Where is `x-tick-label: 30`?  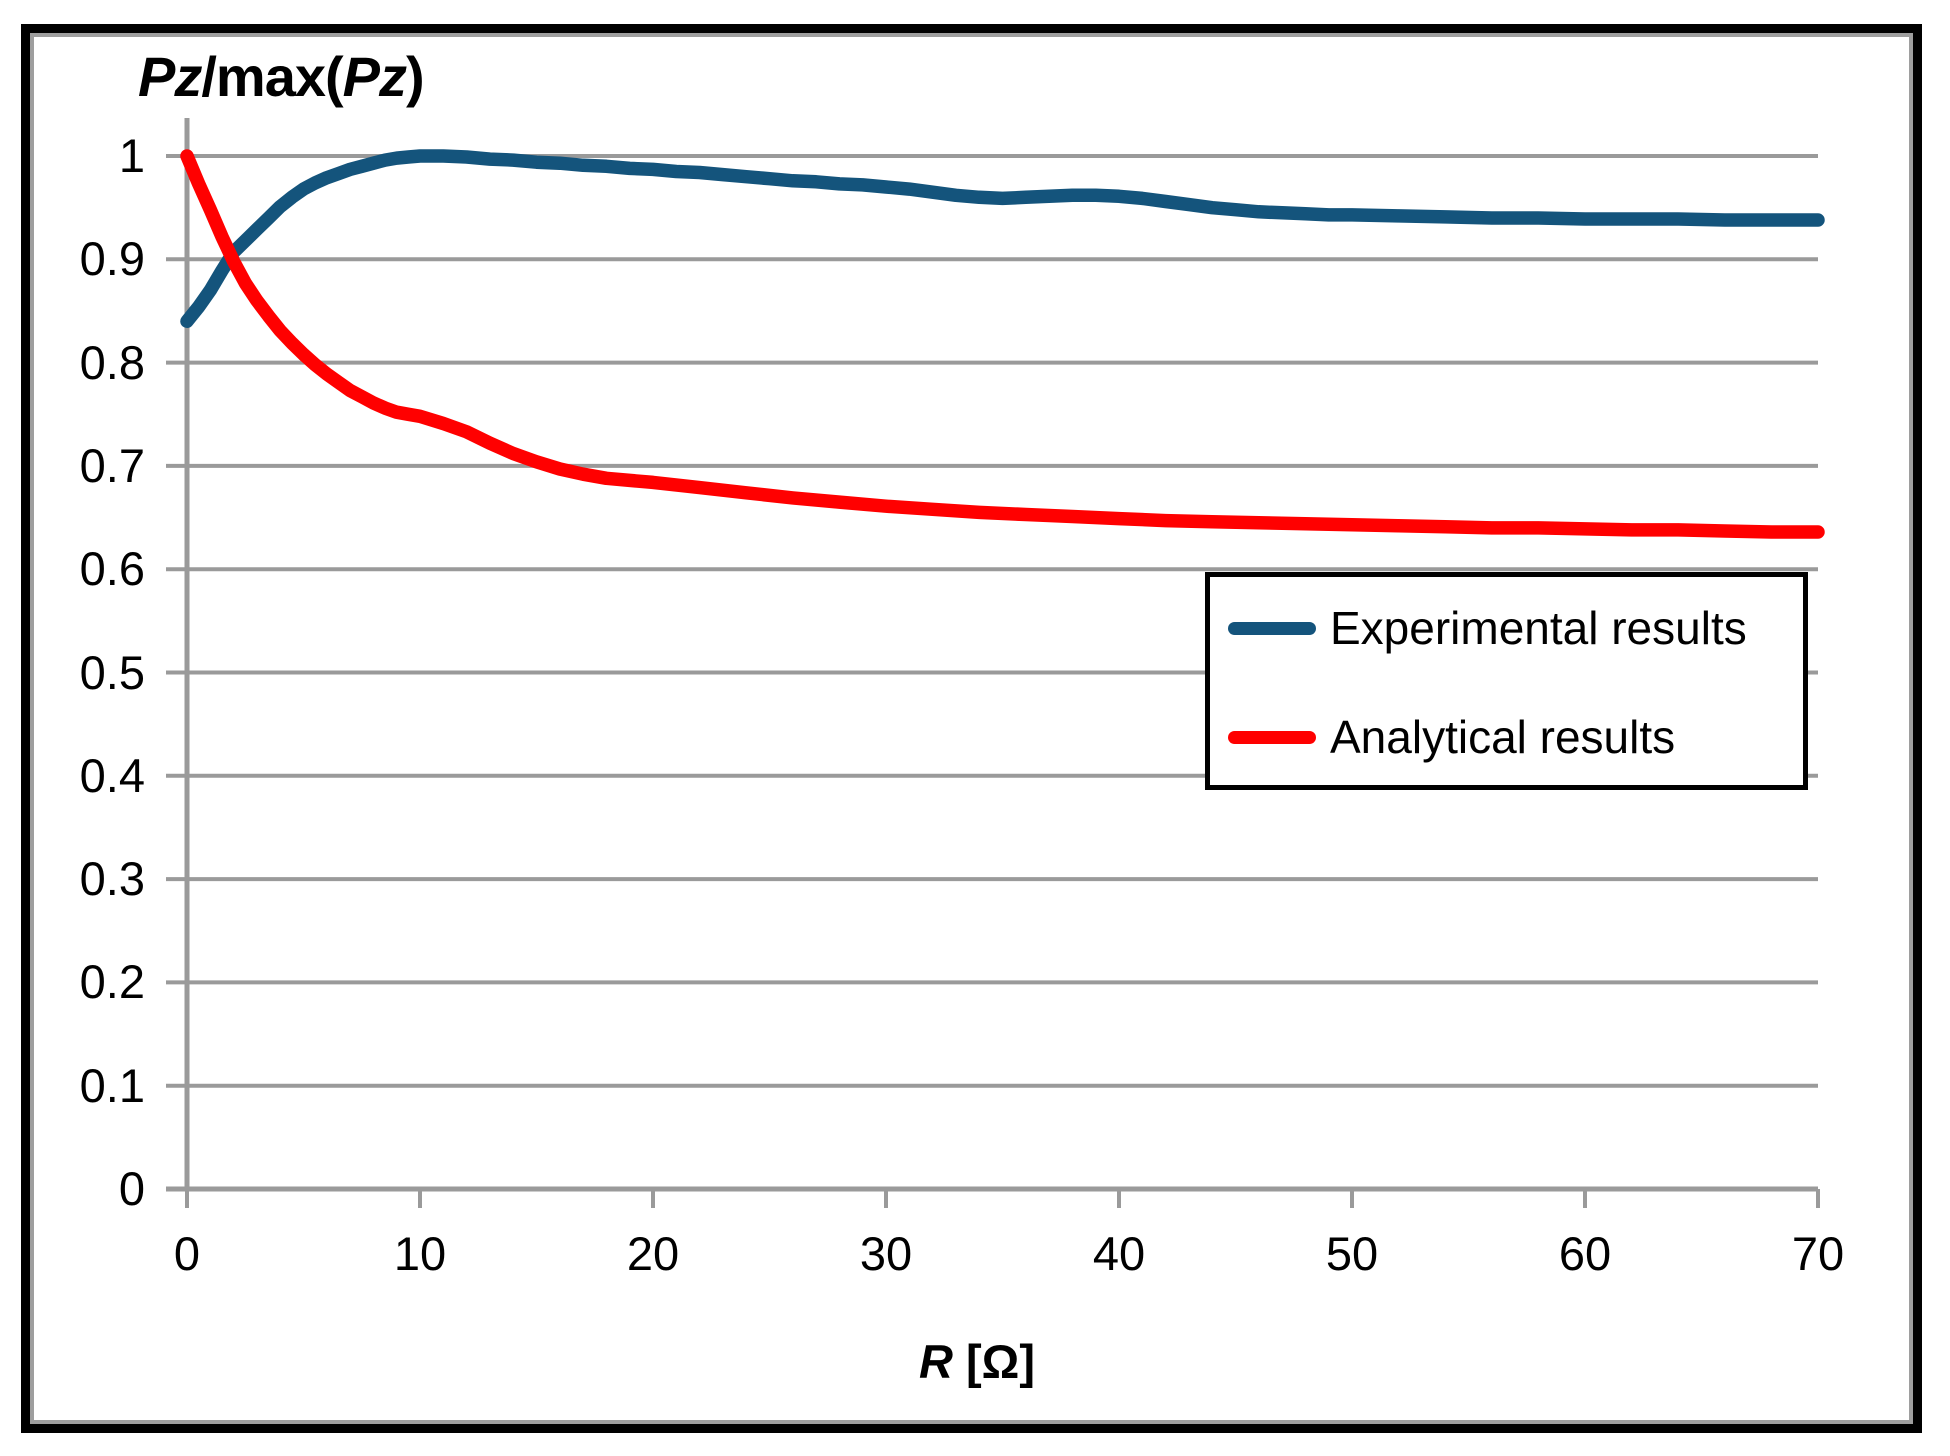
x-tick-label: 30 is located at coordinates (886, 1253).